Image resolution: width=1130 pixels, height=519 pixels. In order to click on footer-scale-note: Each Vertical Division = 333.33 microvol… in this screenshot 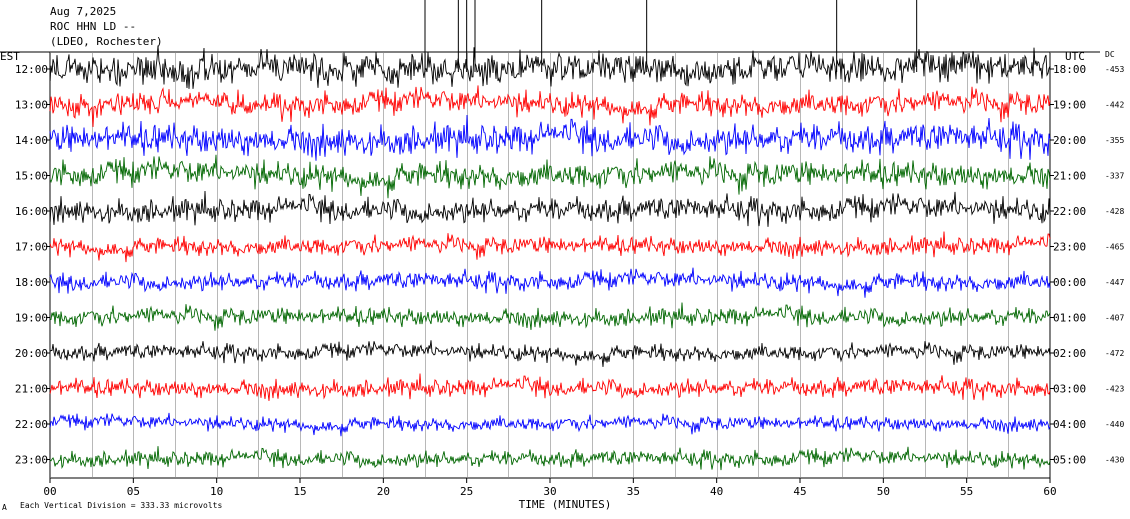, I will do `click(121, 505)`.